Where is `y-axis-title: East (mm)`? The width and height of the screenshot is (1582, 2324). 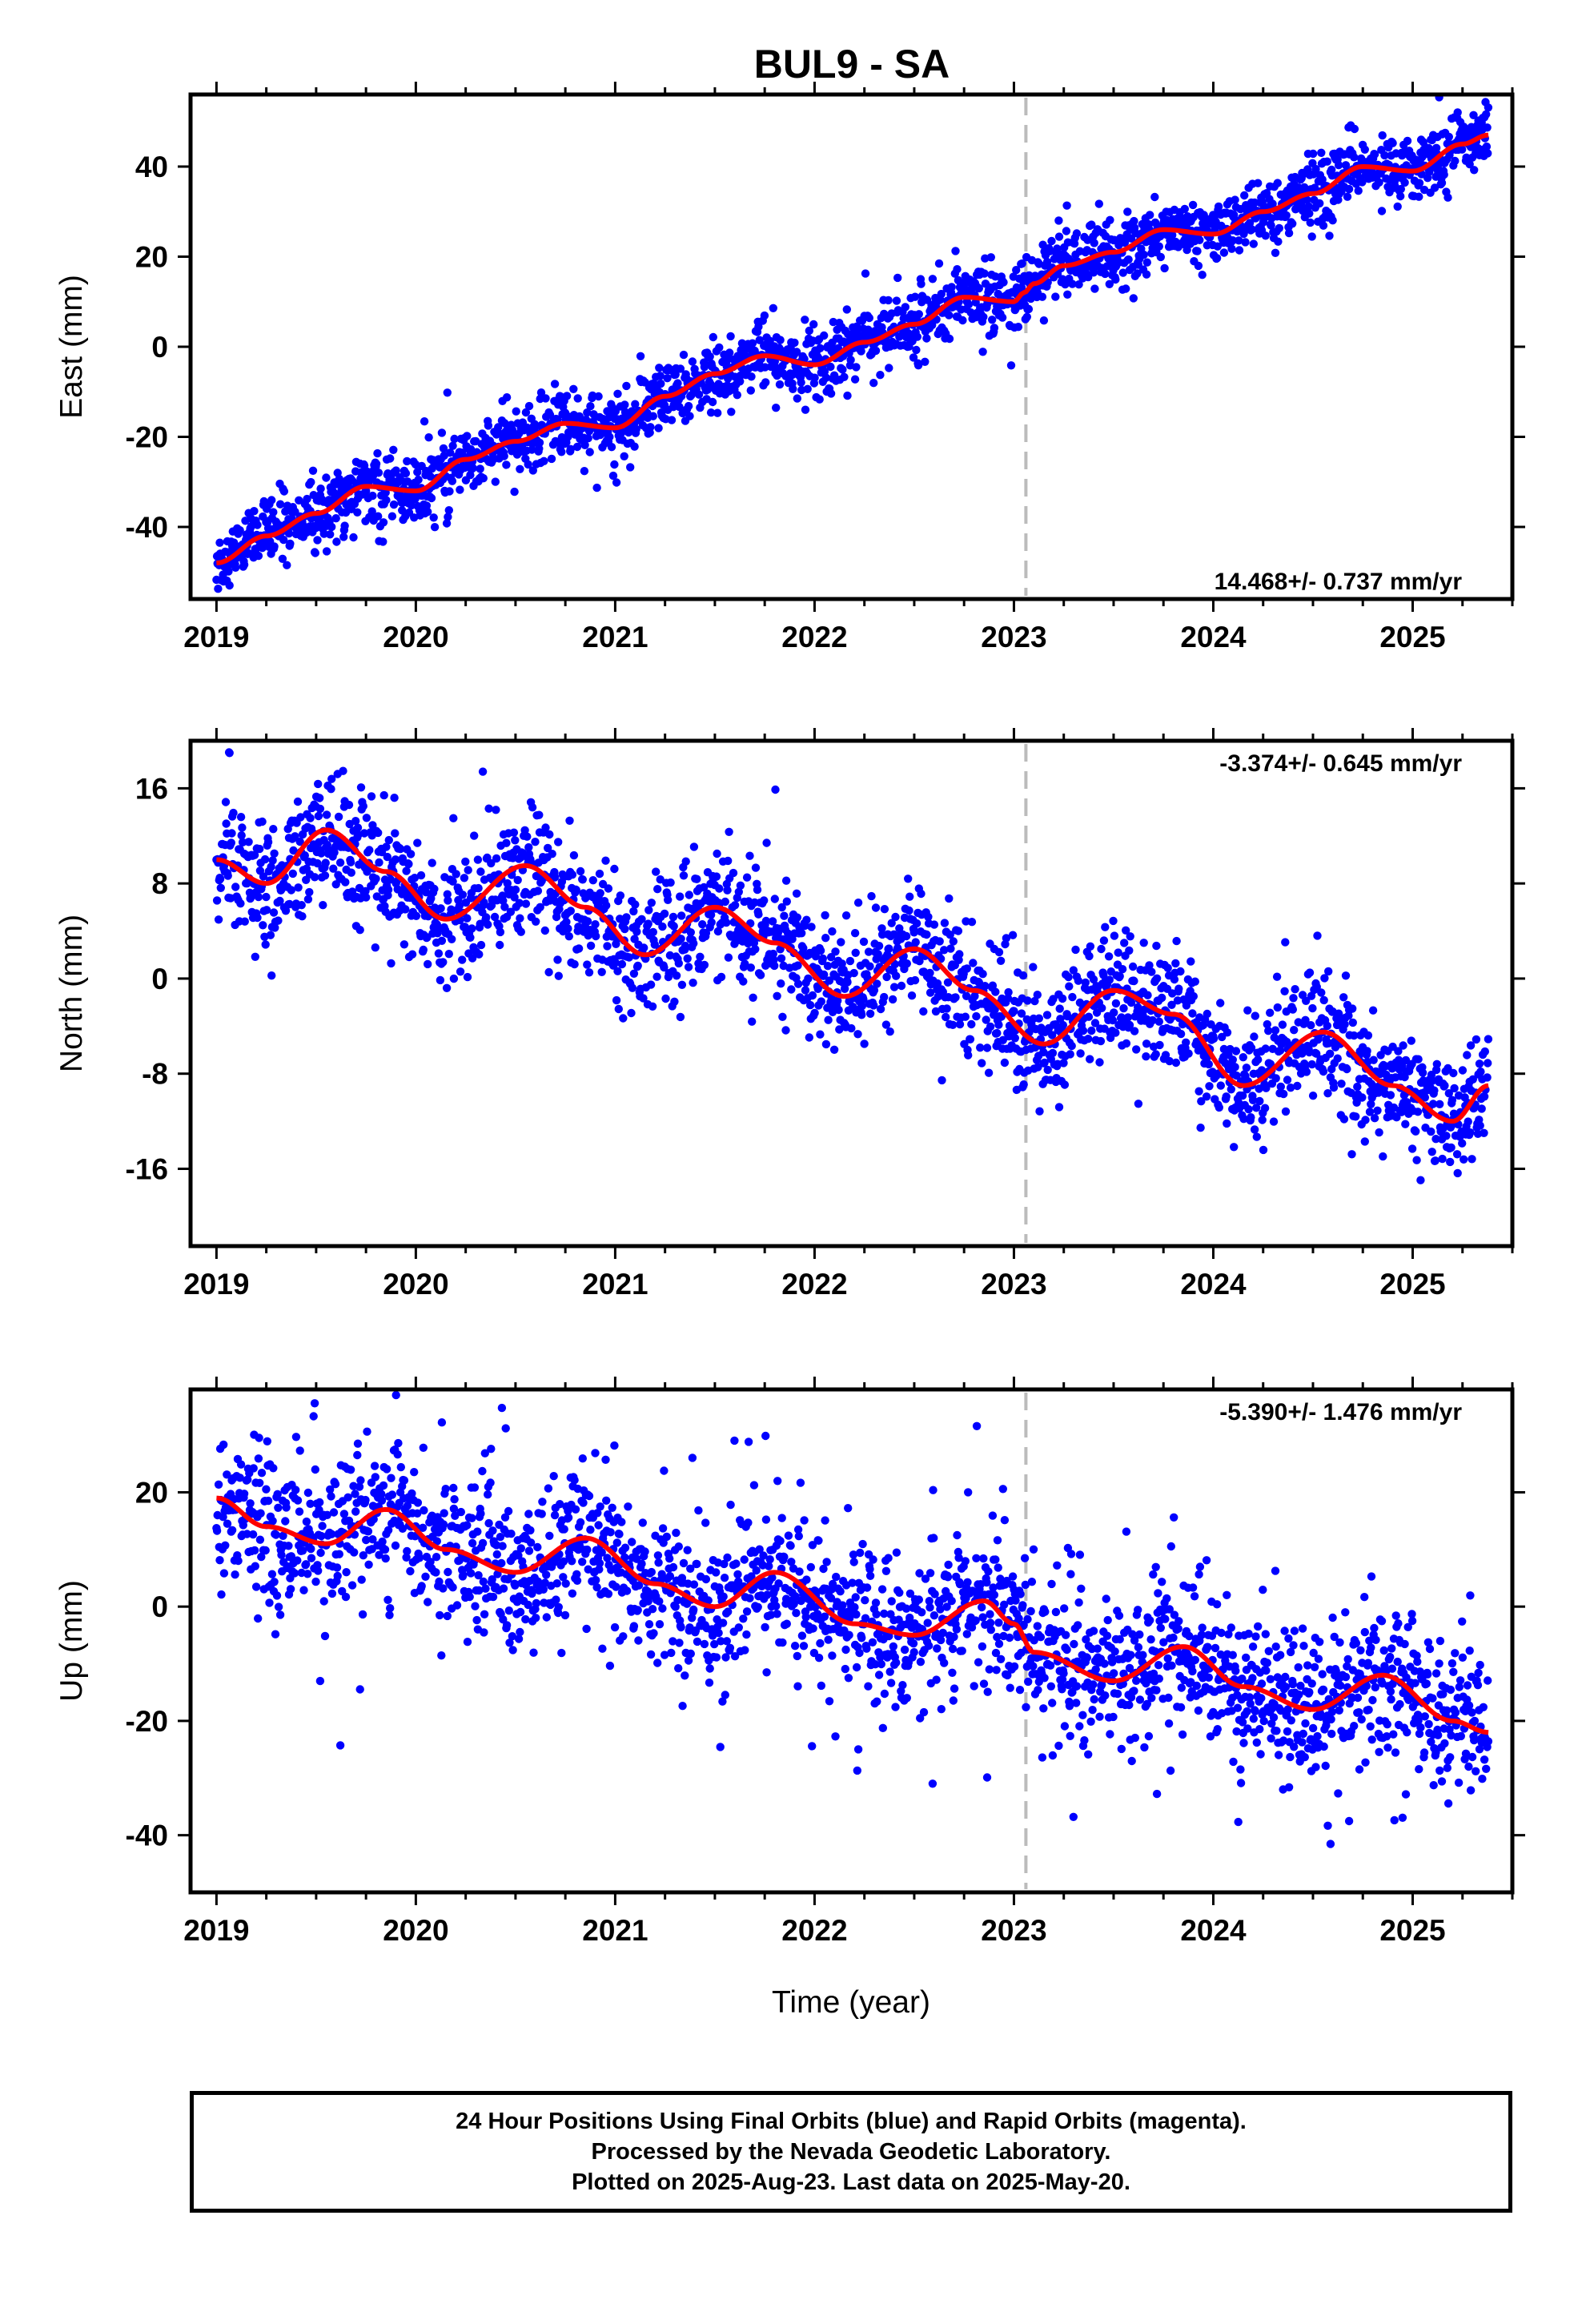
y-axis-title: East (mm) is located at coordinates (71, 347).